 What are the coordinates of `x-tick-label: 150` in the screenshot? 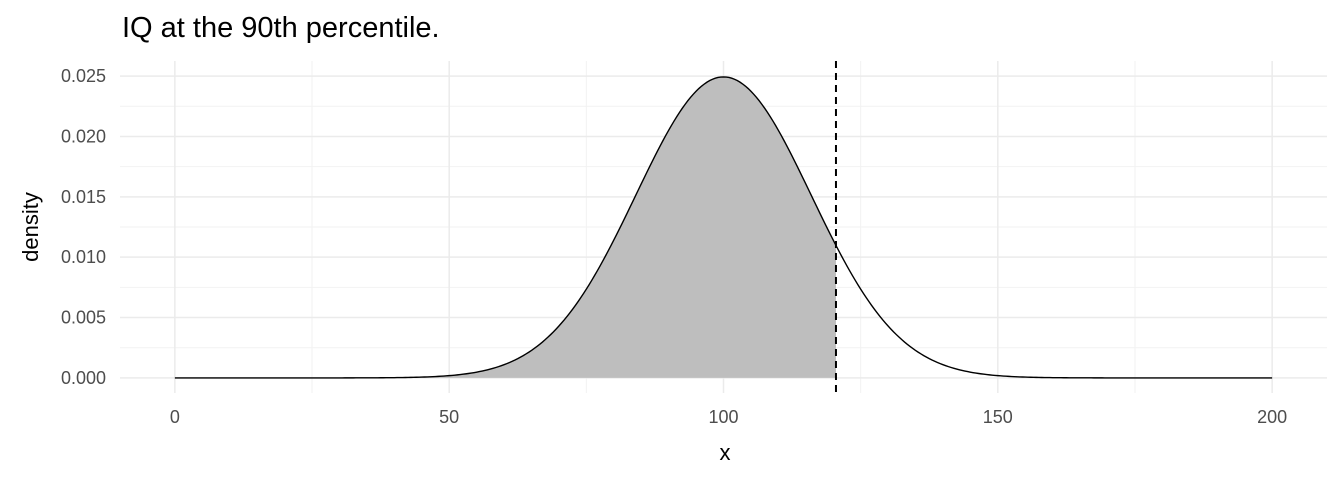 It's located at (998, 417).